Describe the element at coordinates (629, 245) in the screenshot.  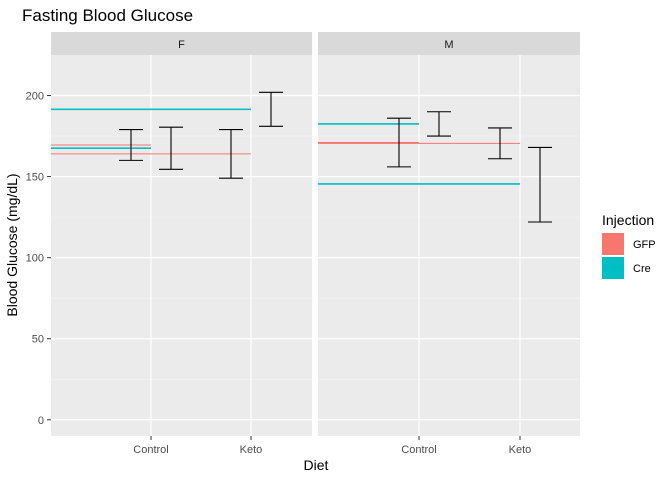
I see `legend: Injection GFP Cre` at that location.